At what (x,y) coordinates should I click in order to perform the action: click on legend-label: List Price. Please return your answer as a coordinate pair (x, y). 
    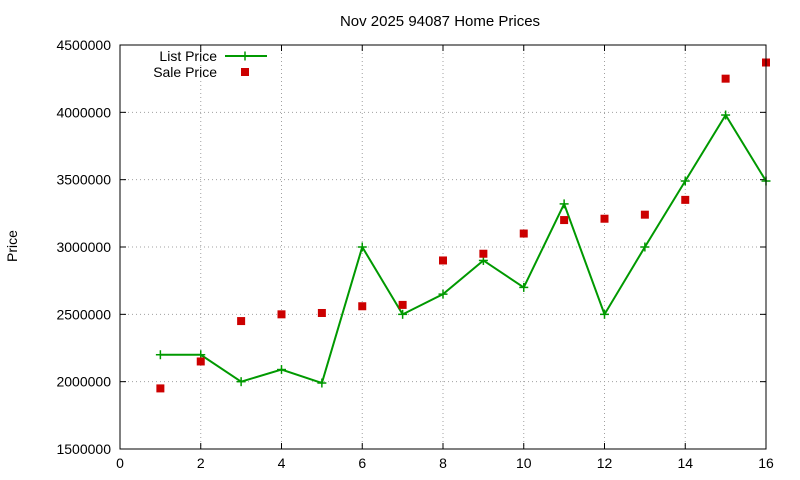
    Looking at the image, I should click on (188, 56).